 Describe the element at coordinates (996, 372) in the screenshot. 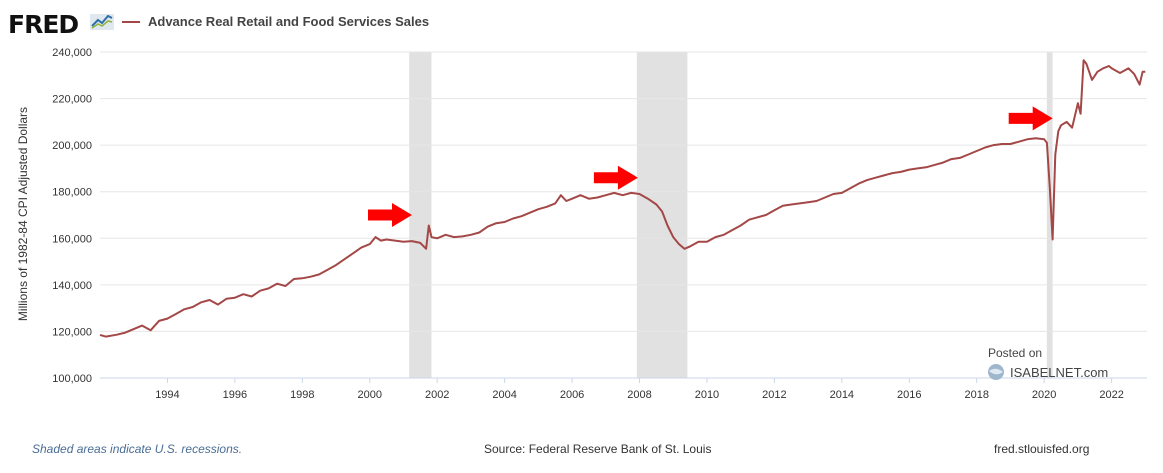

I see `isabelnet-globe-icon` at that location.